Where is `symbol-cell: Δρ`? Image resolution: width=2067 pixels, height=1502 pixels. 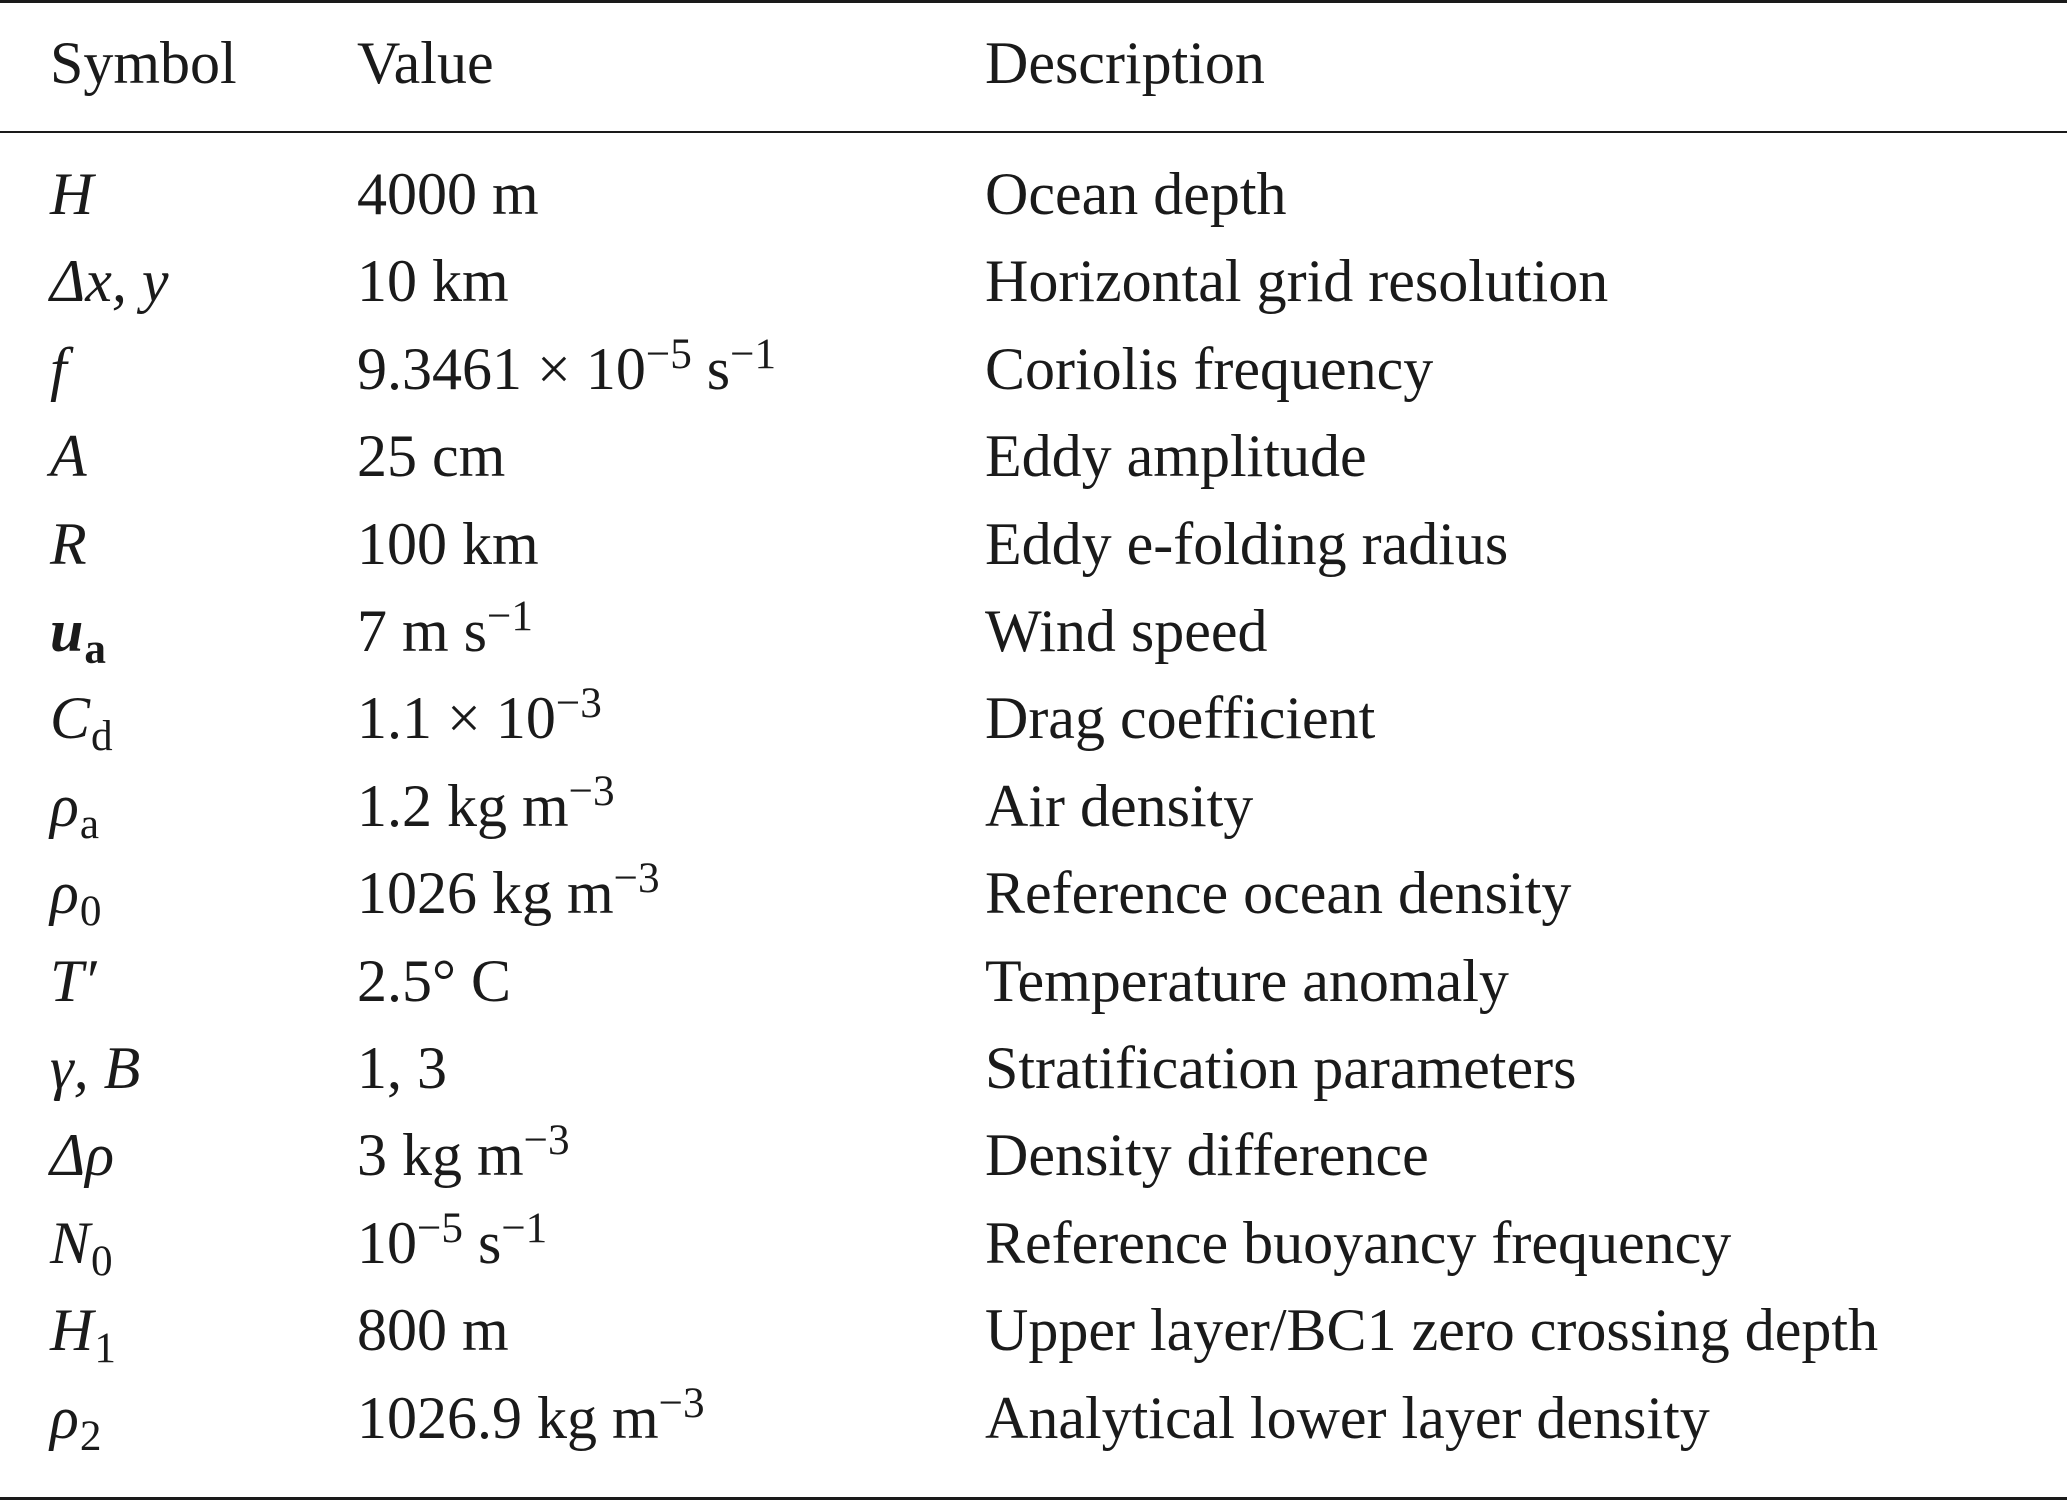 symbol-cell: Δρ is located at coordinates (82, 1155).